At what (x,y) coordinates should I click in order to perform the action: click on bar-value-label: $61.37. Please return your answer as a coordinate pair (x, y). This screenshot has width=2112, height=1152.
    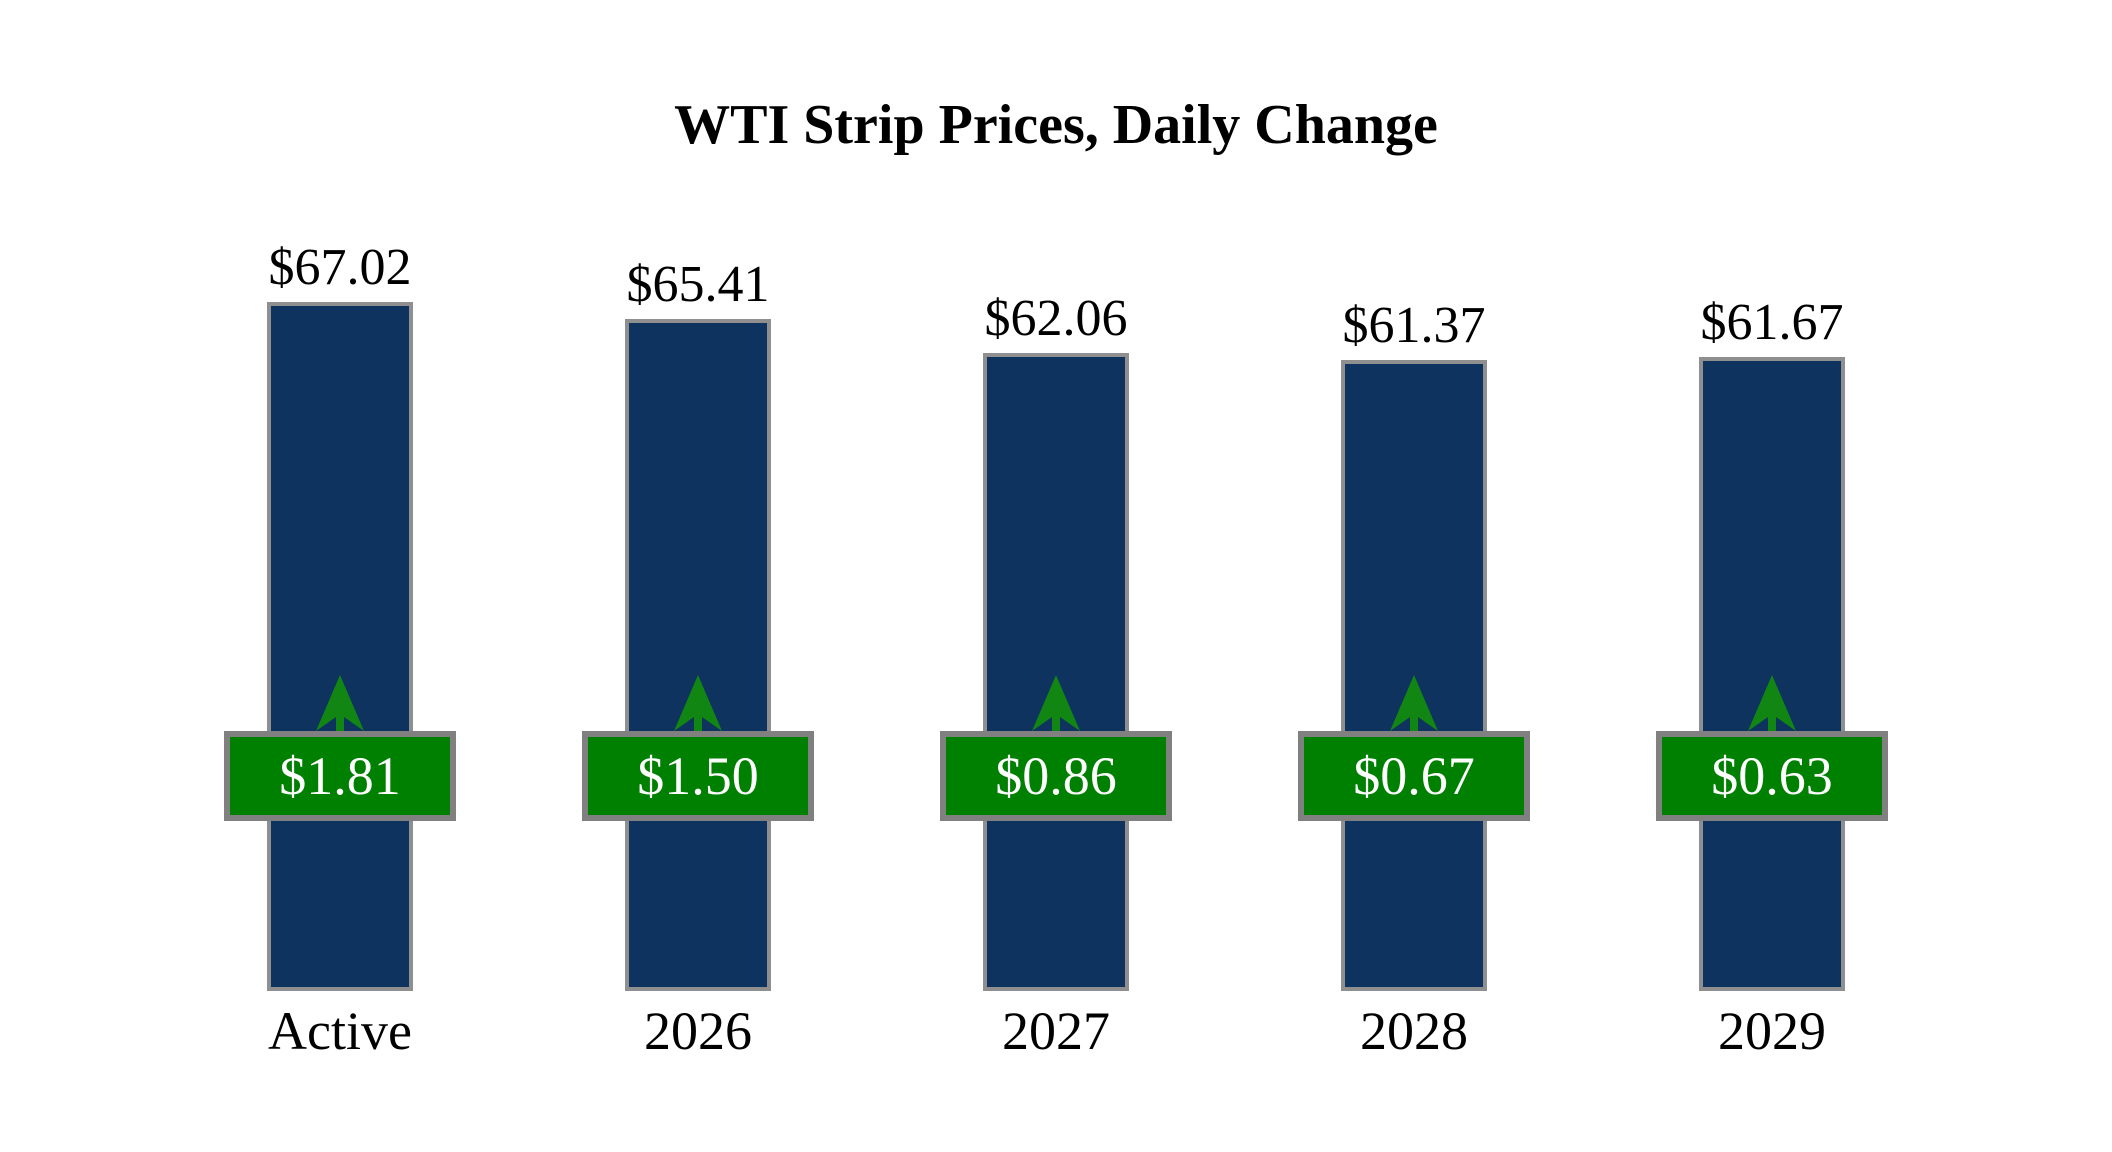
    Looking at the image, I should click on (1414, 325).